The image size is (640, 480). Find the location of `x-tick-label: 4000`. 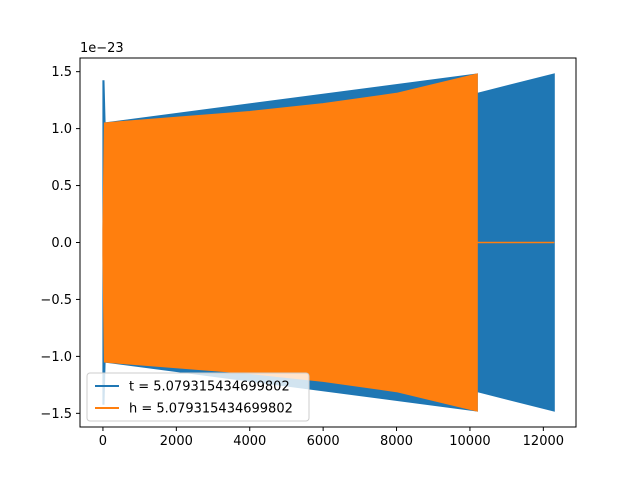

x-tick-label: 4000 is located at coordinates (249, 441).